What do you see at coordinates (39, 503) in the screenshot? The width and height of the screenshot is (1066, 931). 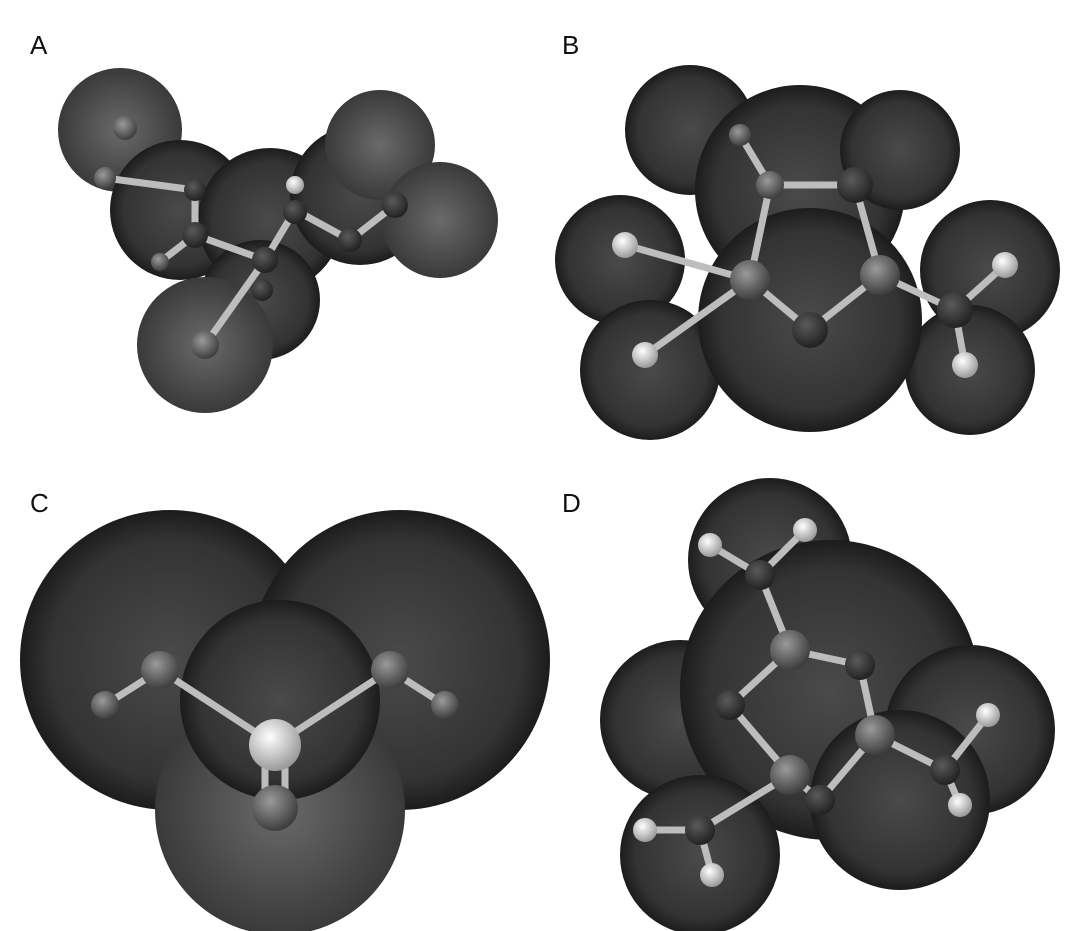 I see `panel-label: C` at bounding box center [39, 503].